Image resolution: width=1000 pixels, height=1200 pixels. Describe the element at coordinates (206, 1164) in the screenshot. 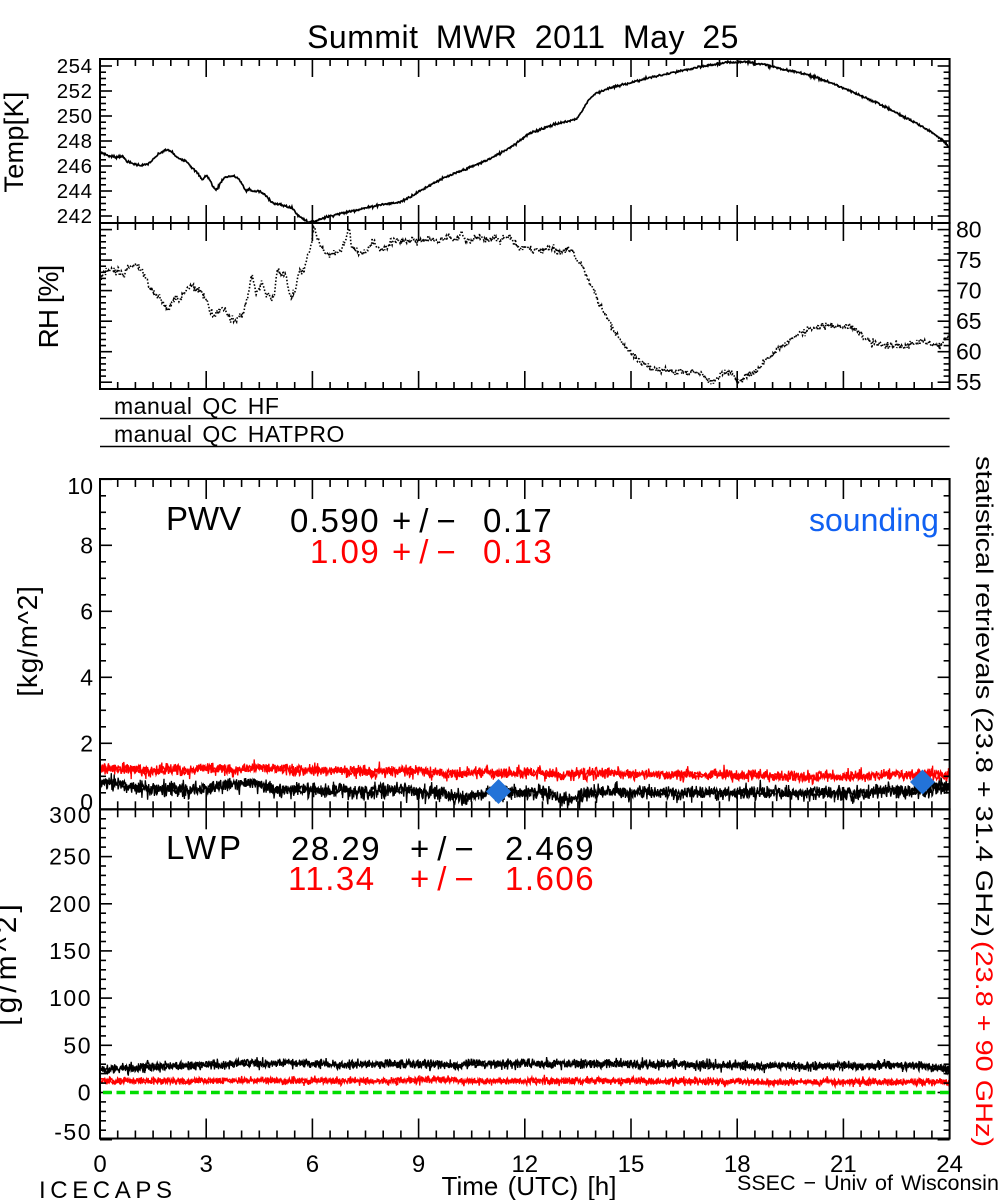

I see `svg-text: 3` at that location.